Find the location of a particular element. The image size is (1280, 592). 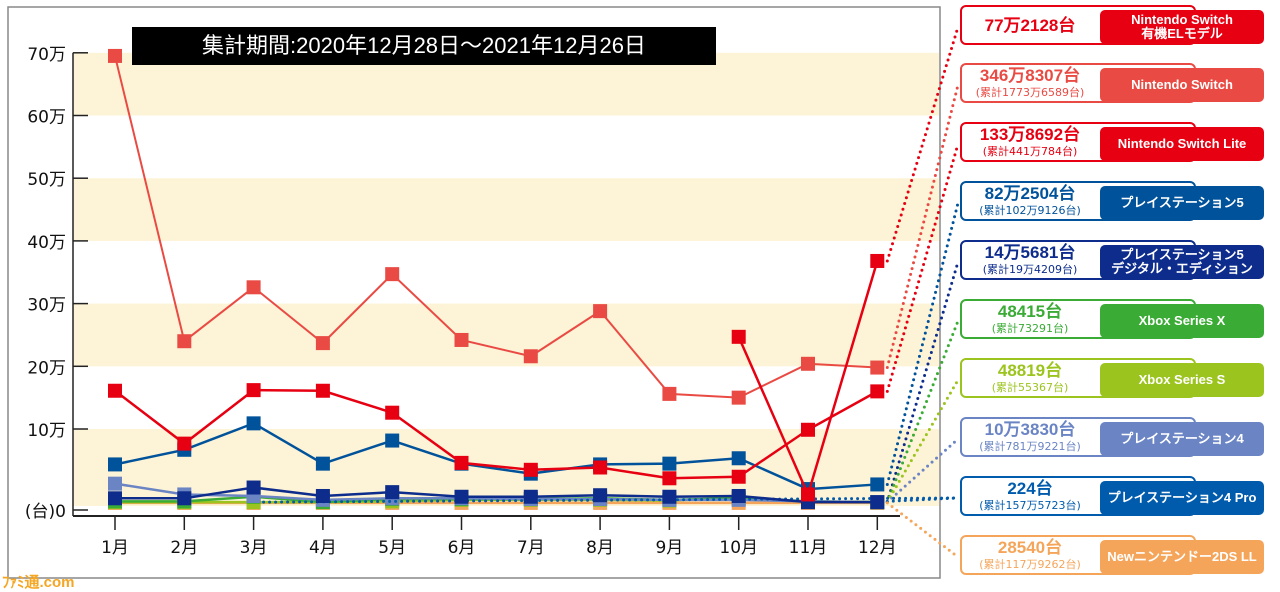

legend-platform-name: Nintendo Switch is located at coordinates (1182, 85).